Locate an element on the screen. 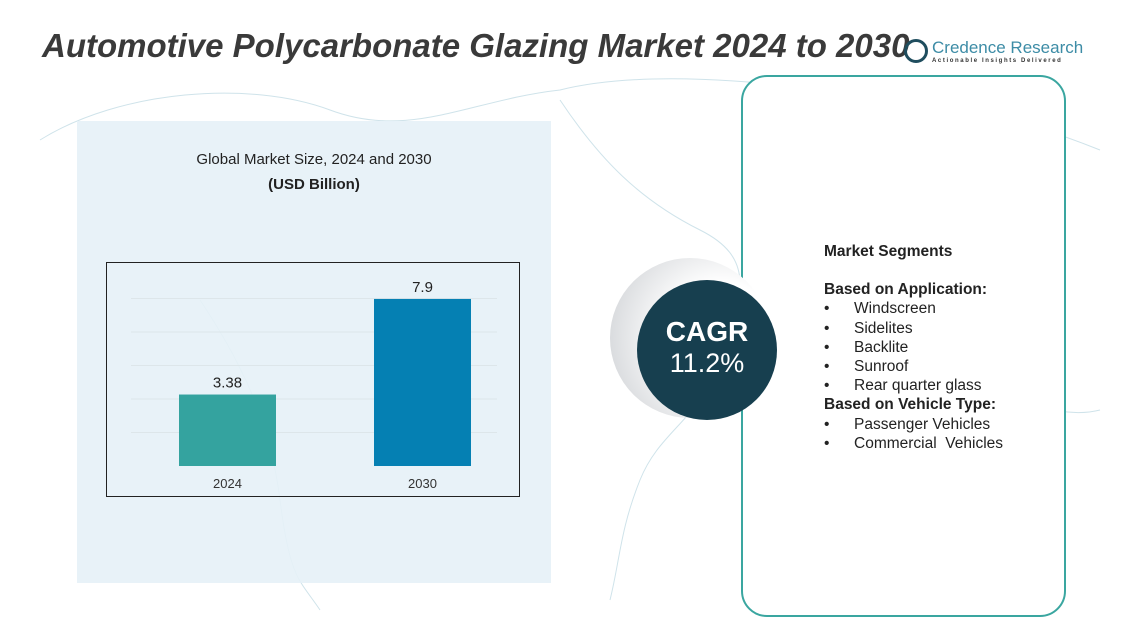 The image size is (1148, 618). segment-item-label: Backlite is located at coordinates (881, 347).